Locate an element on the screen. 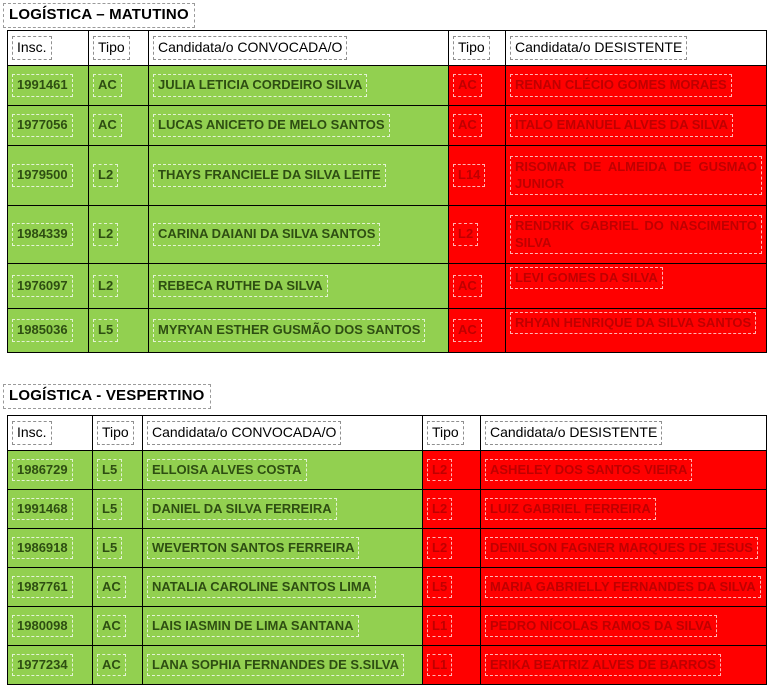 The width and height of the screenshot is (767, 687). desistente-name-cell: ASHELEY DOS SANTOS VIEIRA is located at coordinates (623, 470).